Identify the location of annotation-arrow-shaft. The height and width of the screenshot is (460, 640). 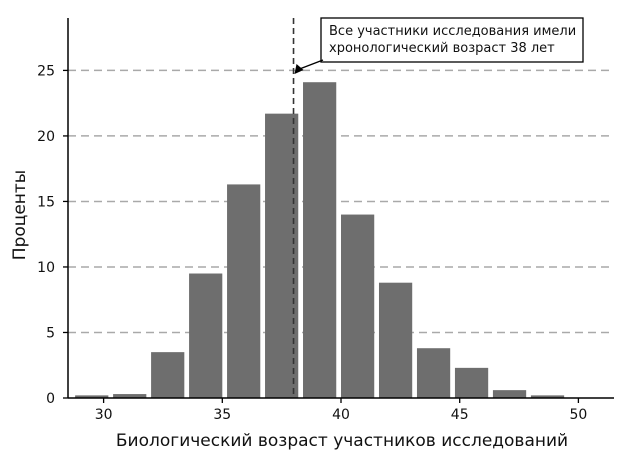
(311, 64).